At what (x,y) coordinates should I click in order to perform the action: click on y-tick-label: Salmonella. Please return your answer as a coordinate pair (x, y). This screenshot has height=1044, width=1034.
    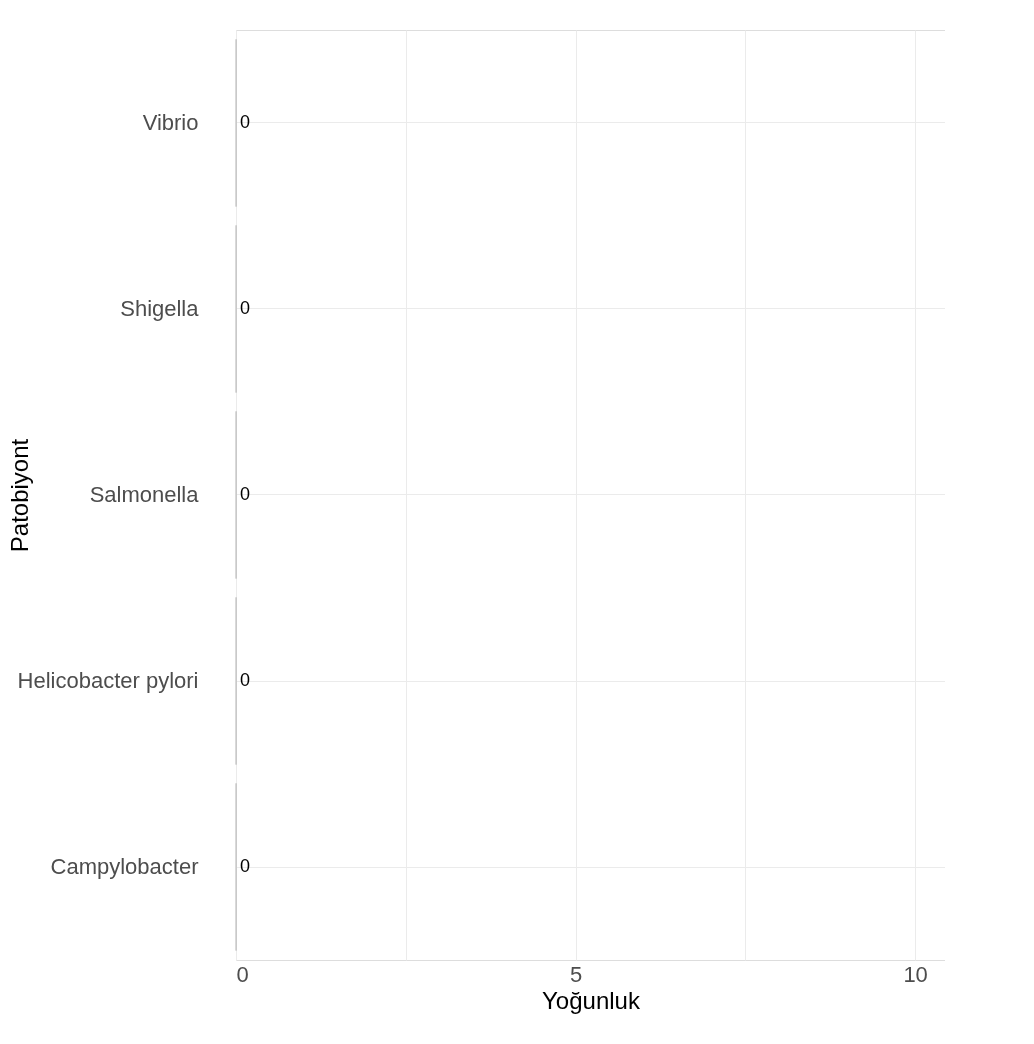
    Looking at the image, I should click on (144, 494).